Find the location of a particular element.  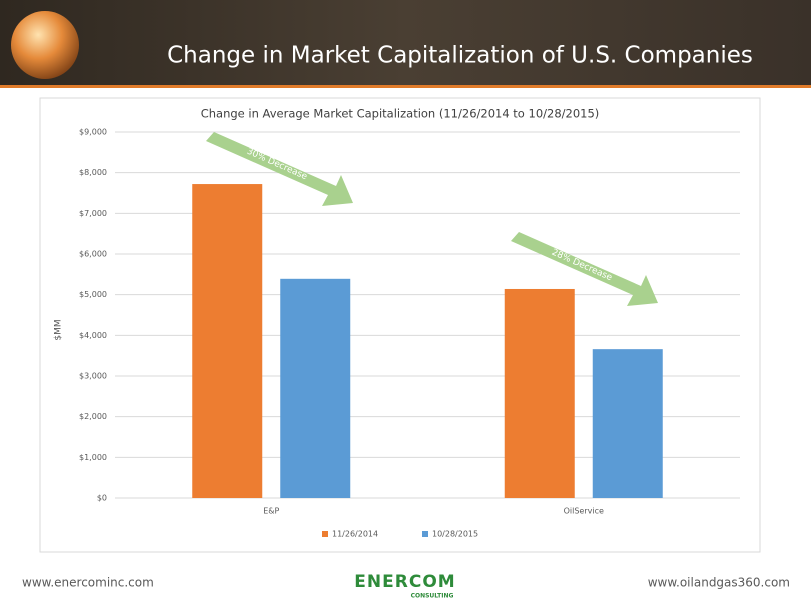

header-rule is located at coordinates (405, 86).